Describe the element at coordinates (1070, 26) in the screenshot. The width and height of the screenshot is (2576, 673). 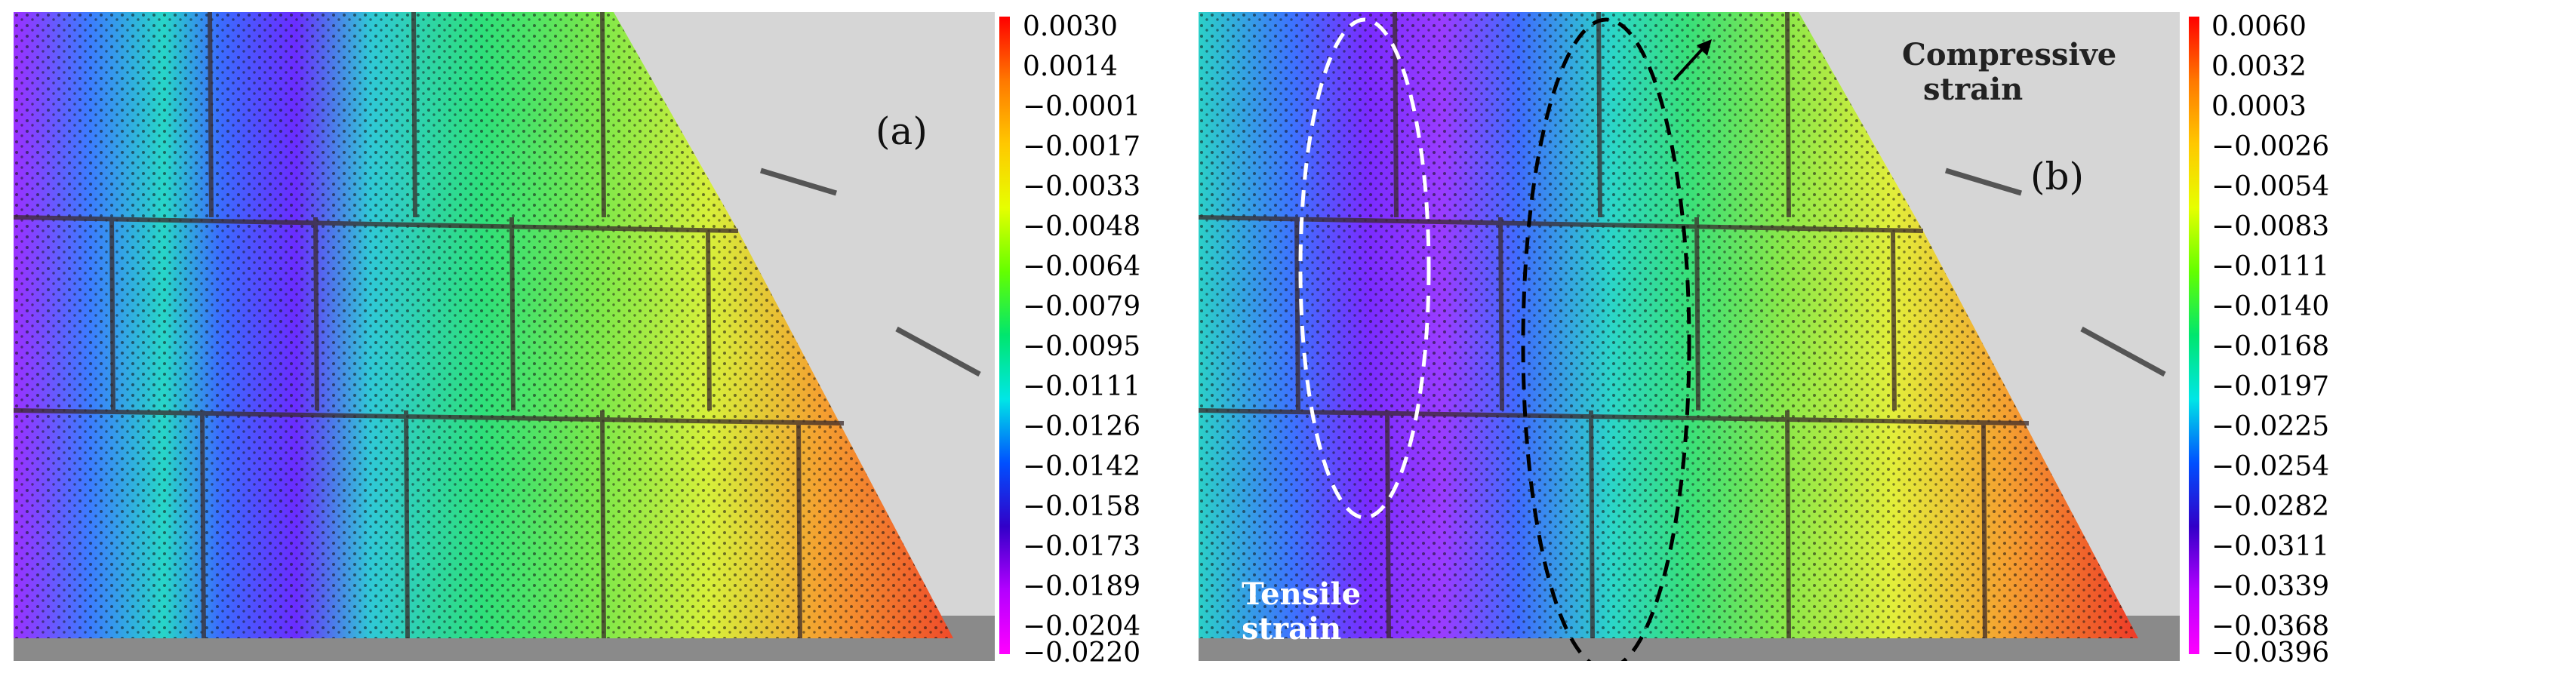
I see `scale-a-tick: 0.0030` at that location.